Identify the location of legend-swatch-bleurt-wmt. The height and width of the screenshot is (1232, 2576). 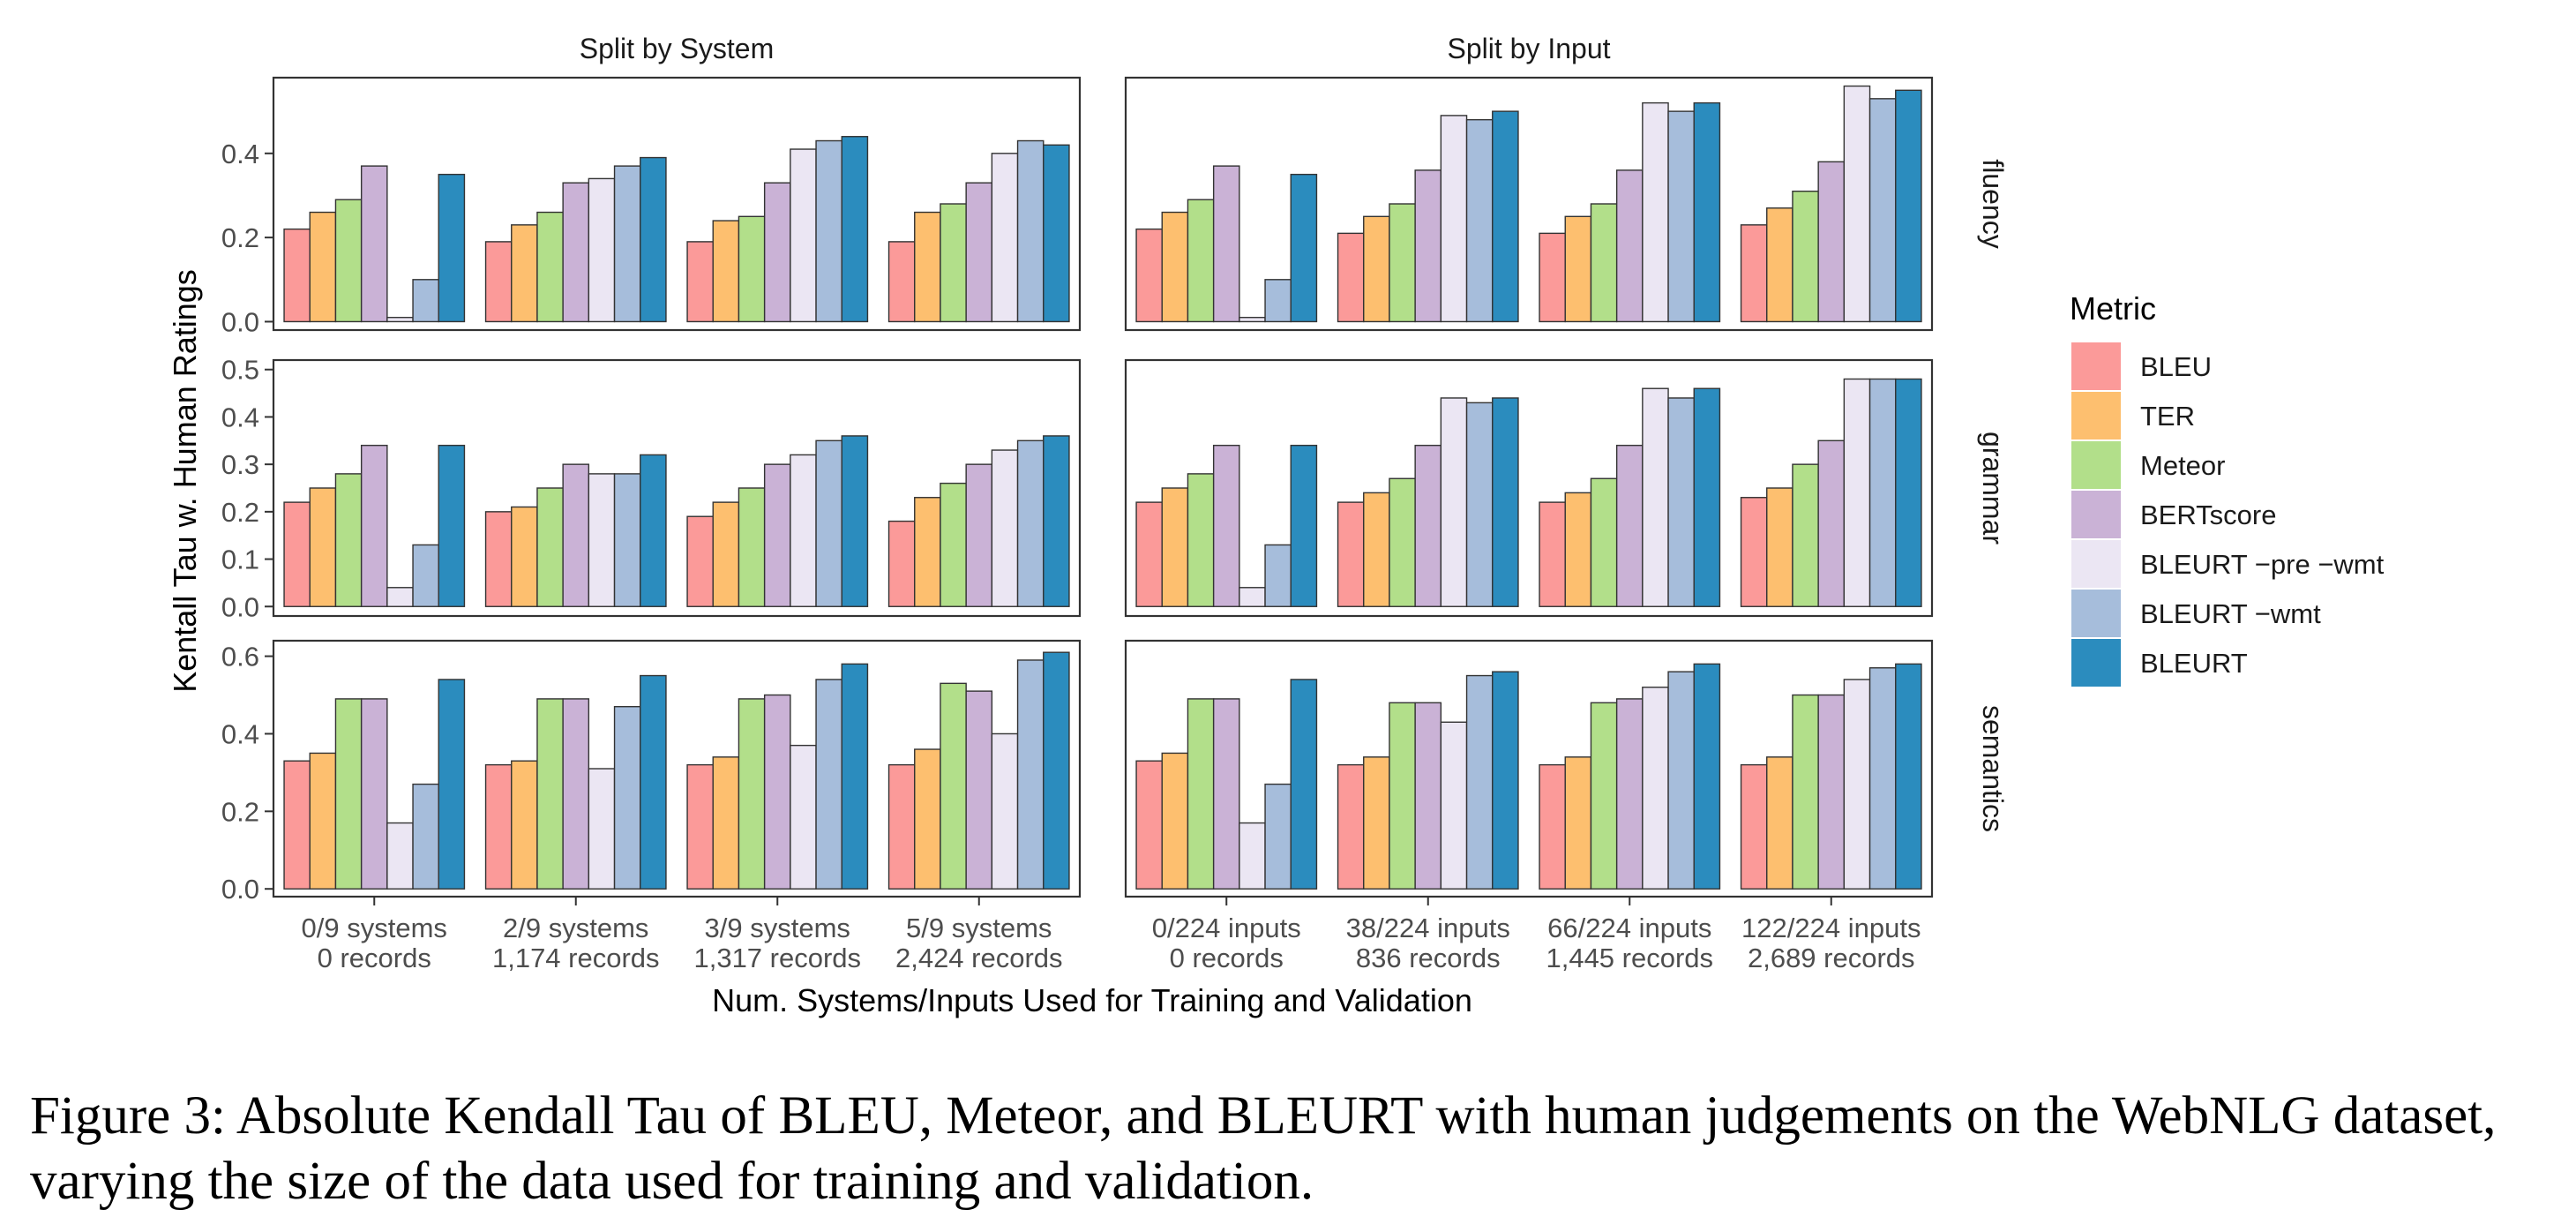
(2096, 613).